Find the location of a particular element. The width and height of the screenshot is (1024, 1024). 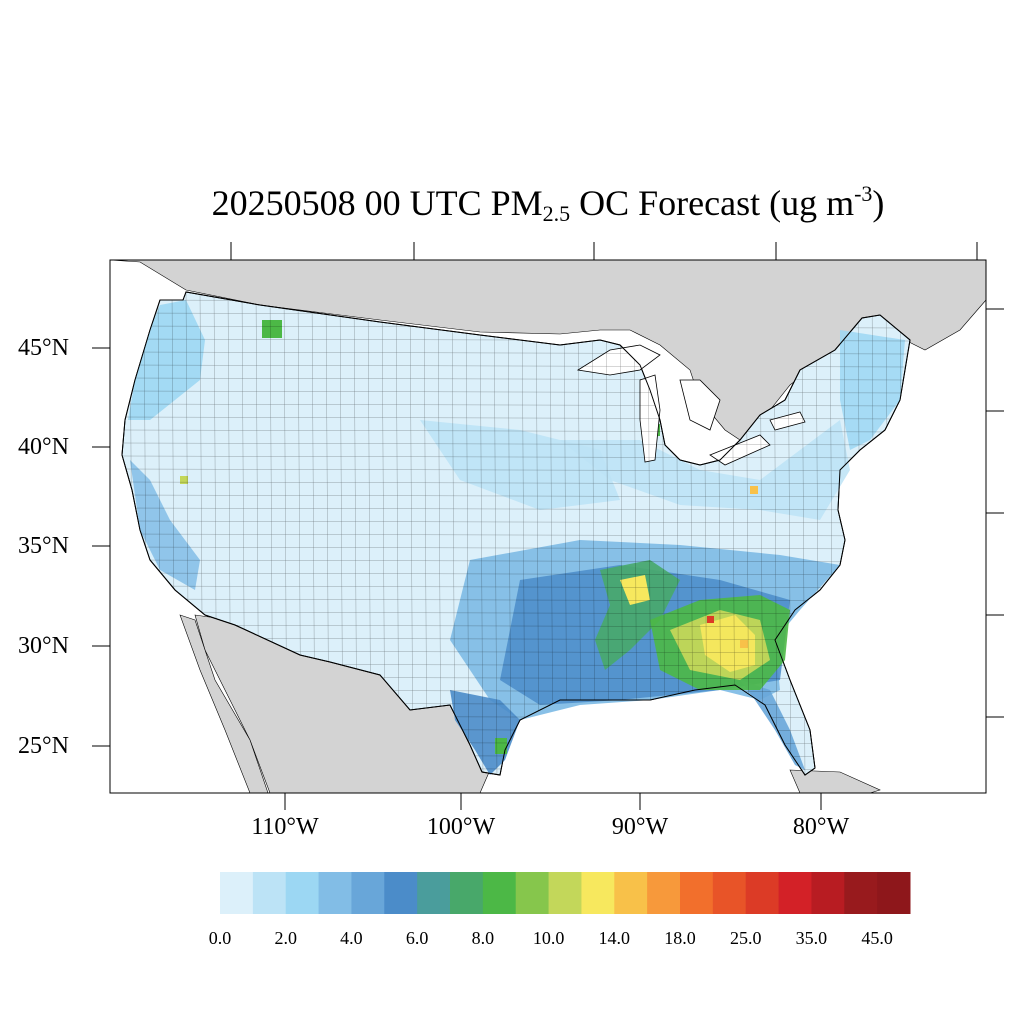

hotspot-nevada is located at coordinates (184, 480).